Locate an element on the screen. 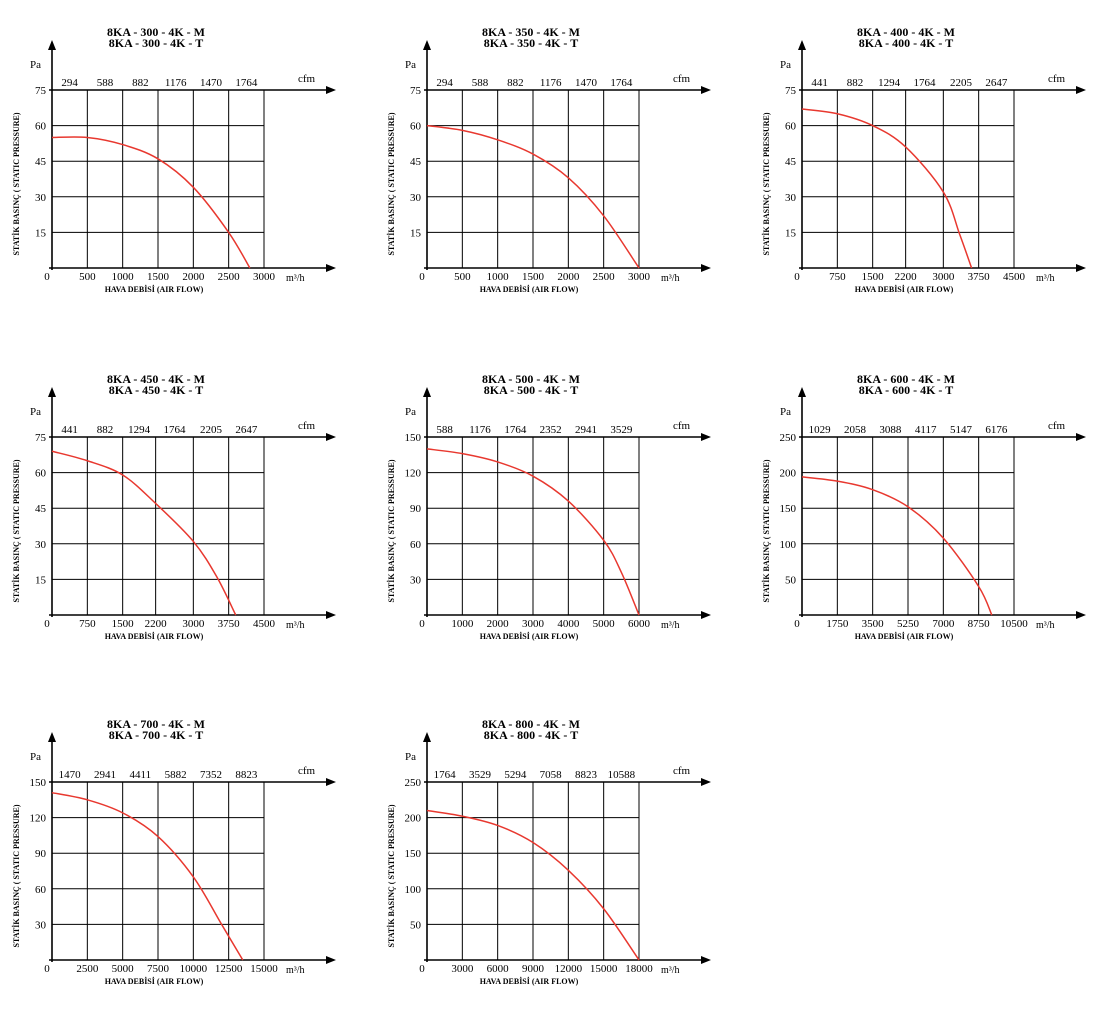 This screenshot has height=1010, width=1096. x-tick-label: 3000 is located at coordinates (264, 277).